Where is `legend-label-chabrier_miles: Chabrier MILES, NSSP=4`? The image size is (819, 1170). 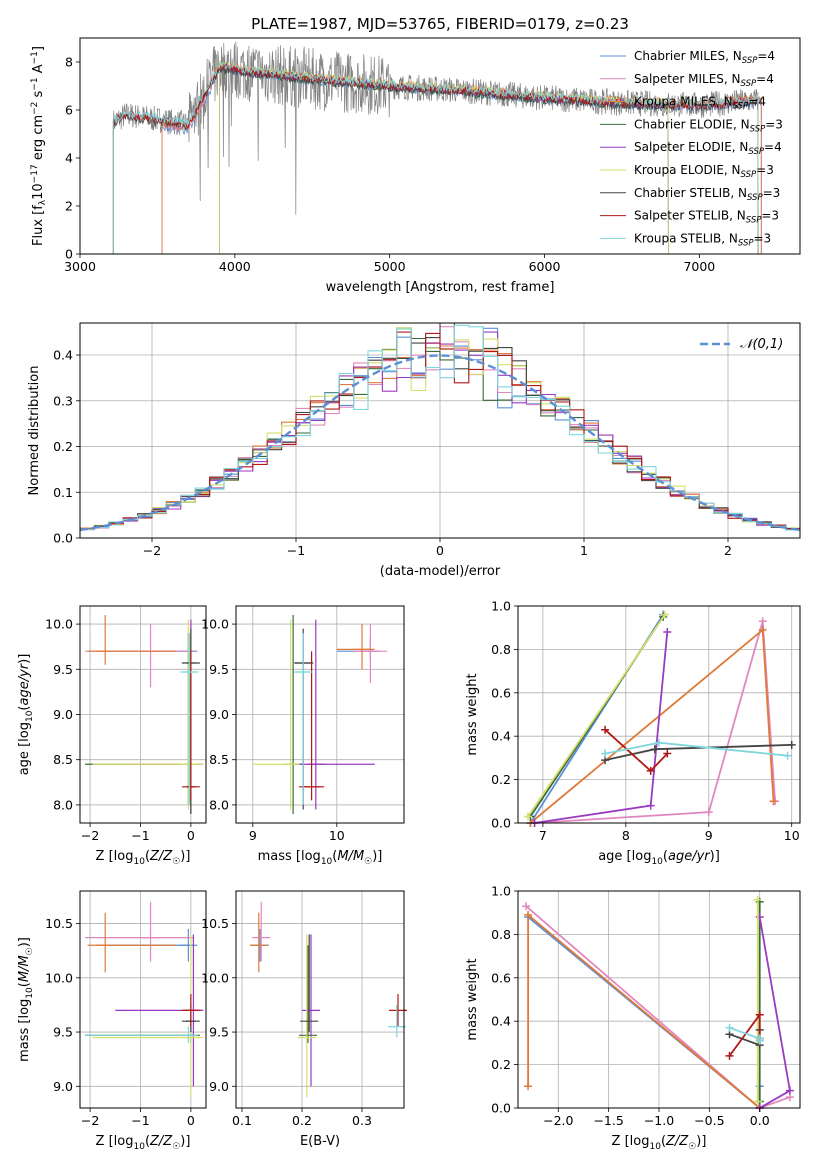 legend-label-chabrier_miles: Chabrier MILES, NSSP=4 is located at coordinates (704, 57).